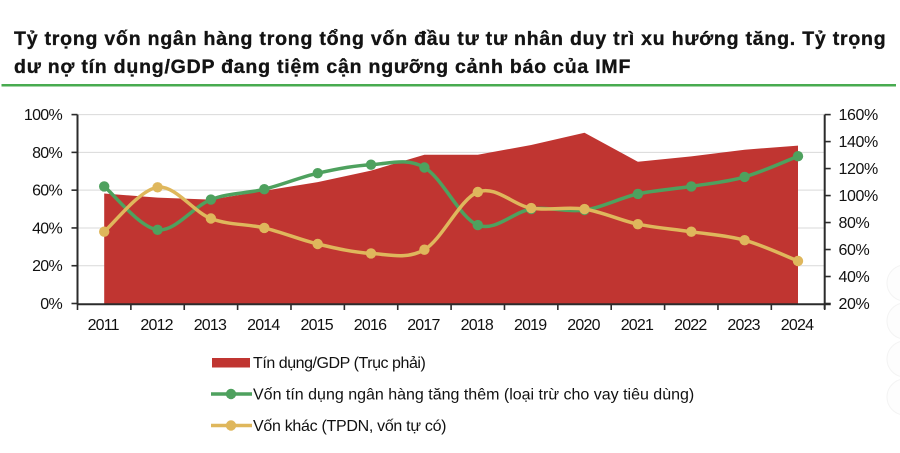 The height and width of the screenshot is (453, 900). What do you see at coordinates (51, 304) in the screenshot?
I see `svg-text: 0%` at bounding box center [51, 304].